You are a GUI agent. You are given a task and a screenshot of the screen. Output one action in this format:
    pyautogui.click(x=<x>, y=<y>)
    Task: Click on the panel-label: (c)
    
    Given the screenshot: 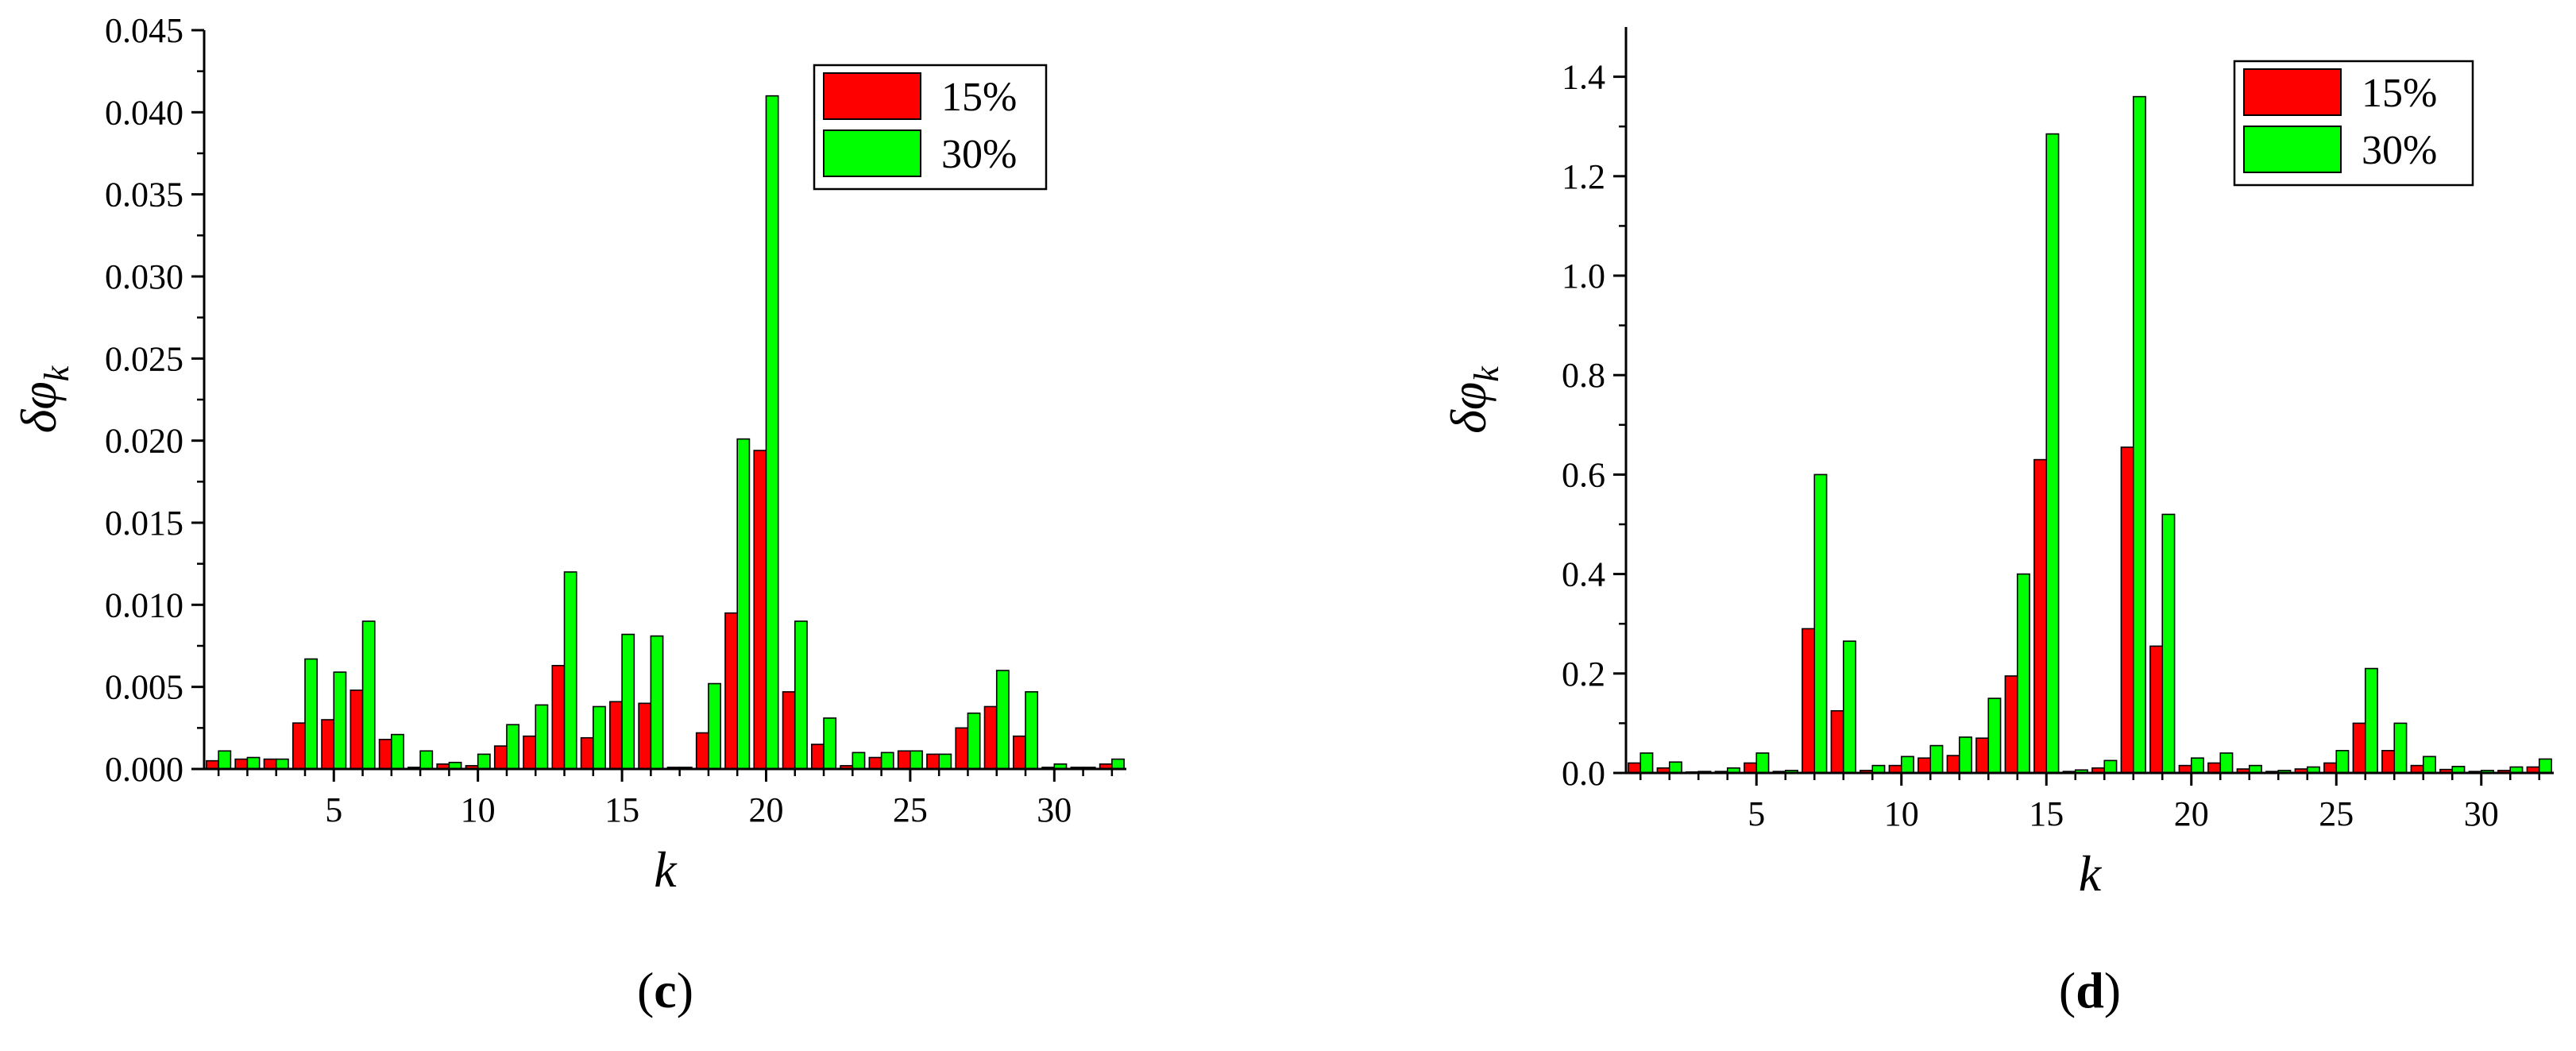 What is the action you would take?
    pyautogui.click(x=665, y=990)
    